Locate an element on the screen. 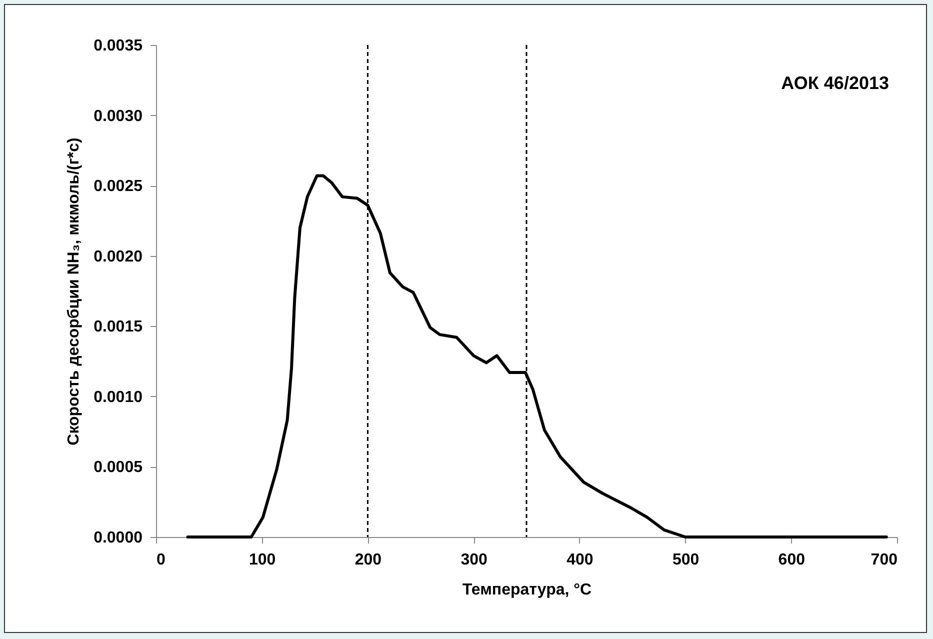 Image resolution: width=933 pixels, height=639 pixels. x-axis-title: Температура, °C is located at coordinates (527, 590).